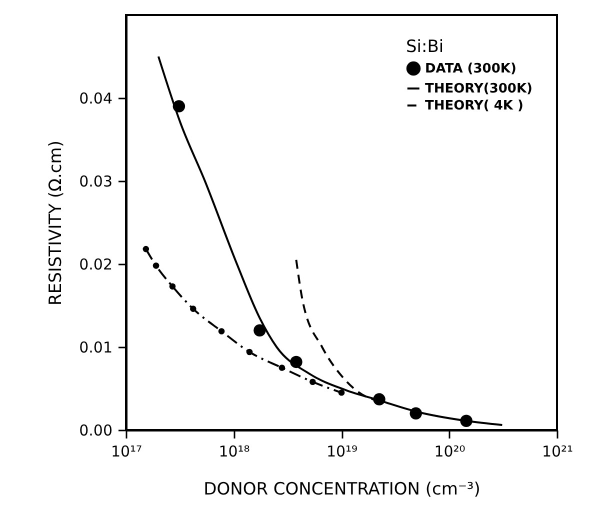  Describe the element at coordinates (450, 451) in the screenshot. I see `x-tick-label: 10²⁰` at that location.